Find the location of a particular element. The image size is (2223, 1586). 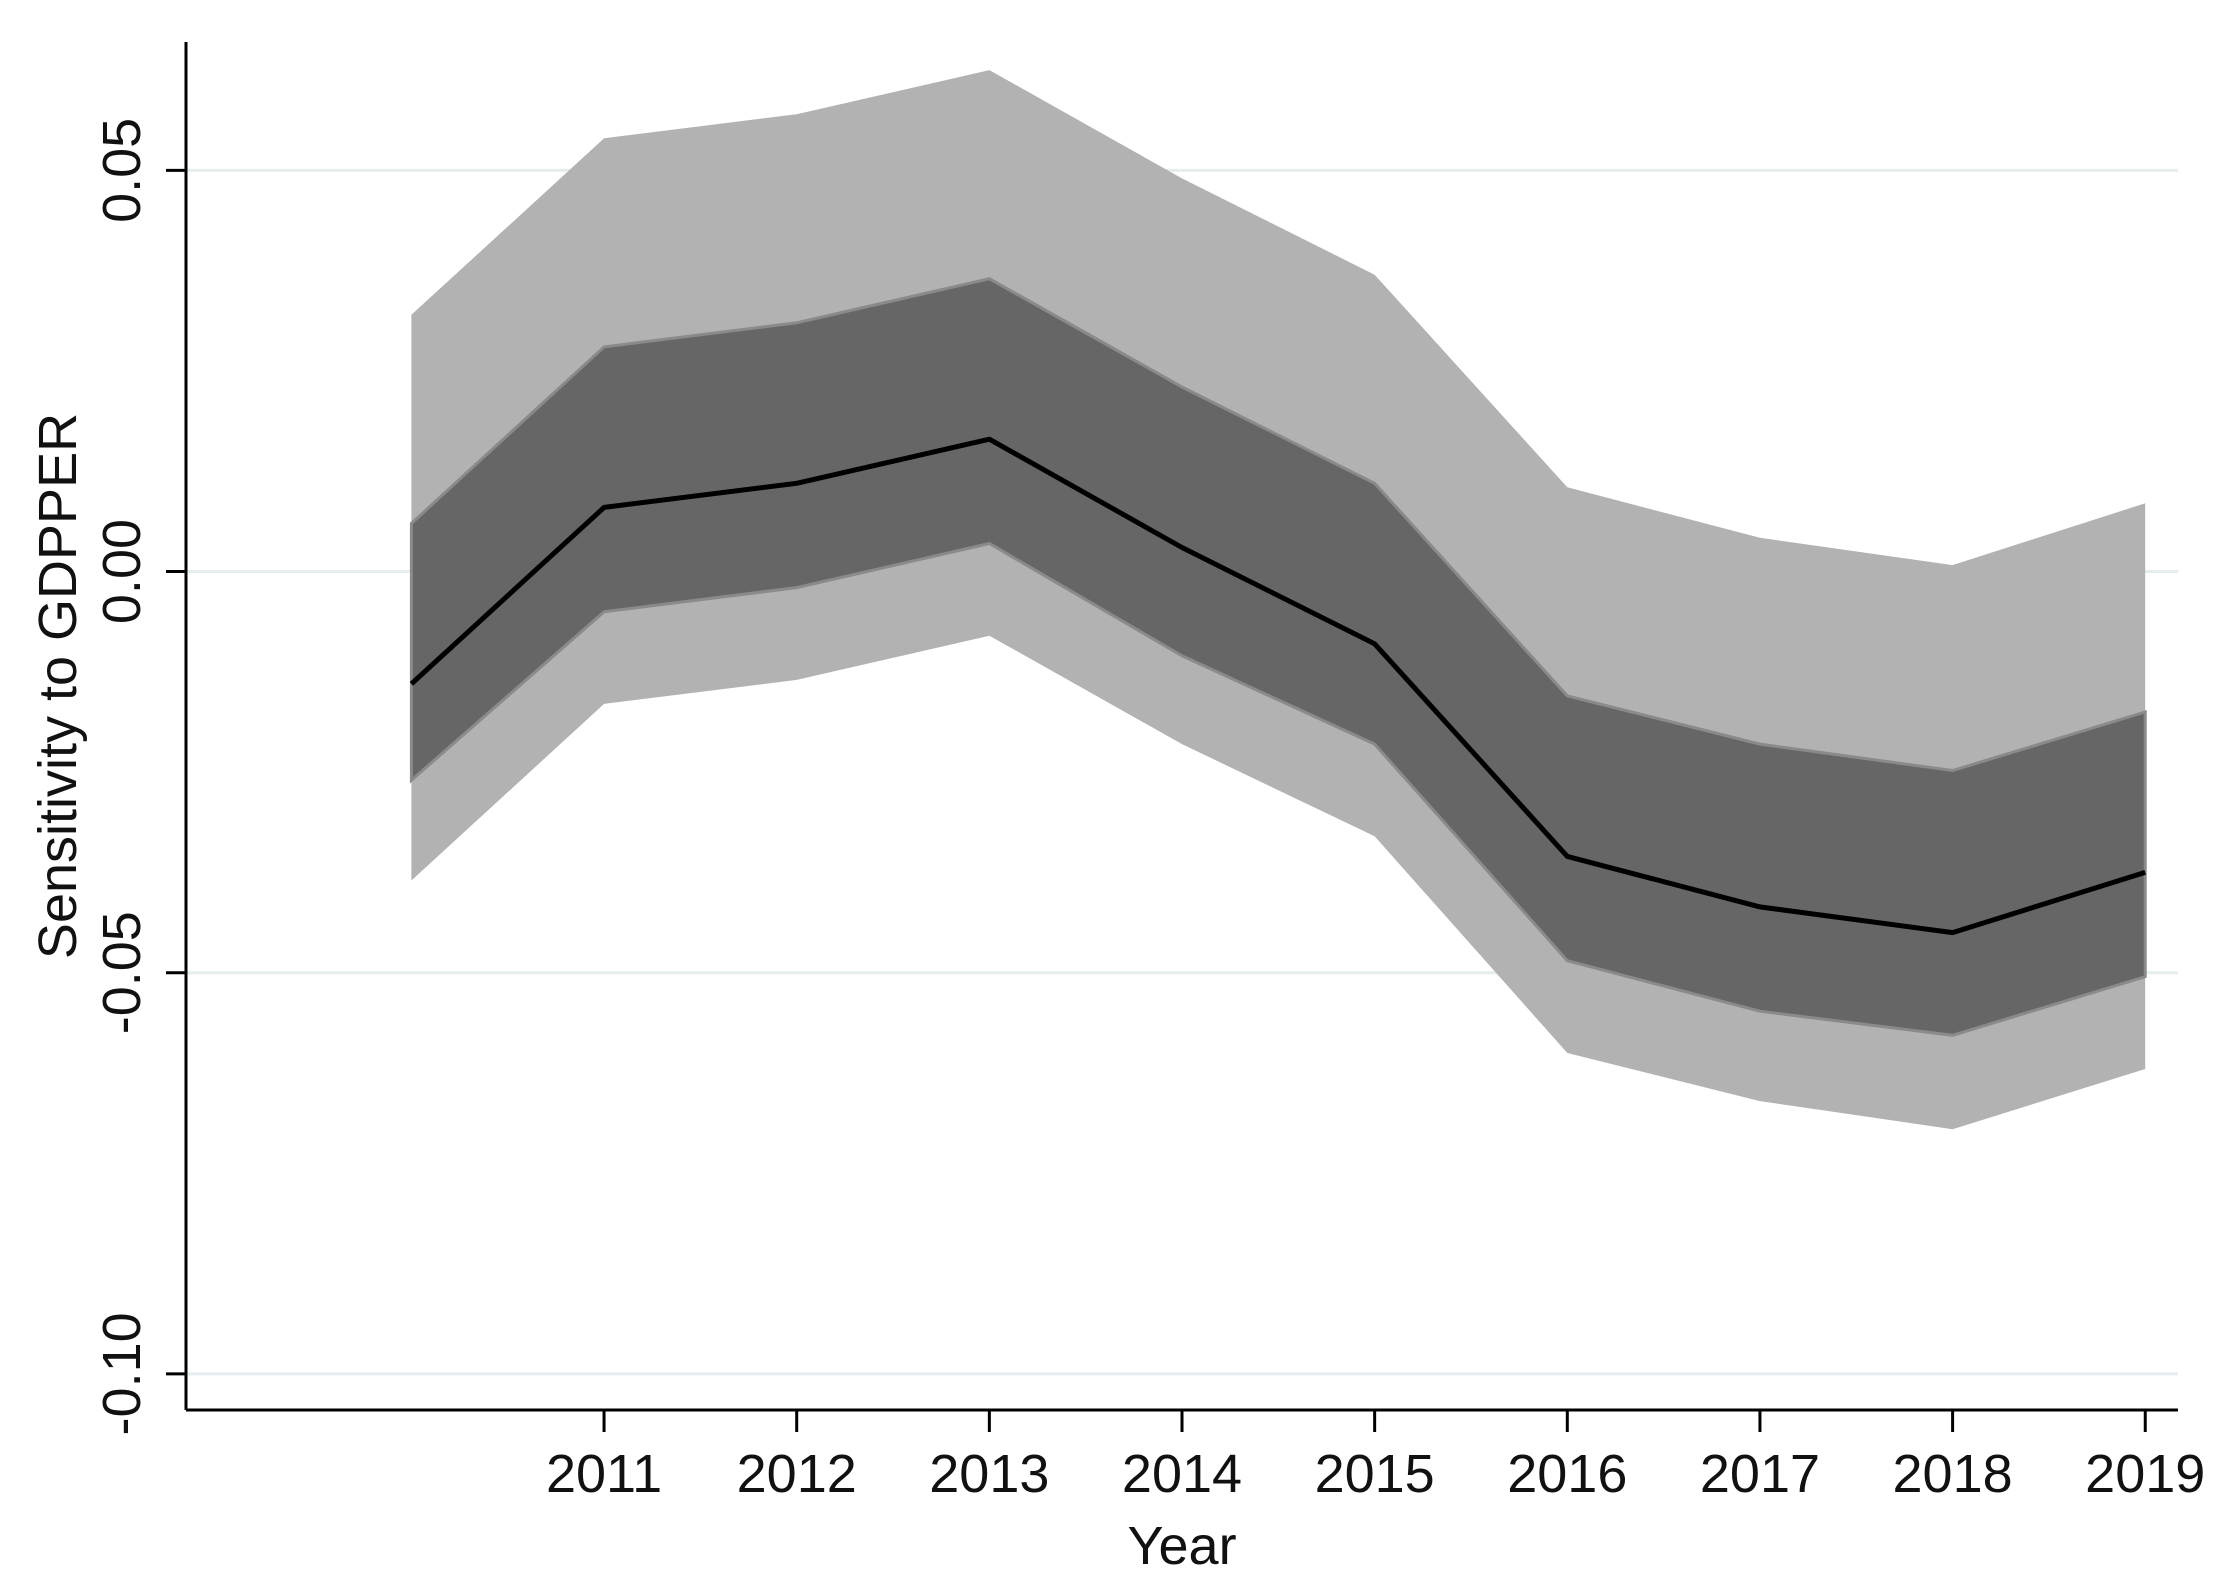

y-axis-label: Sensitivity to GDPPER is located at coordinates (58, 686).